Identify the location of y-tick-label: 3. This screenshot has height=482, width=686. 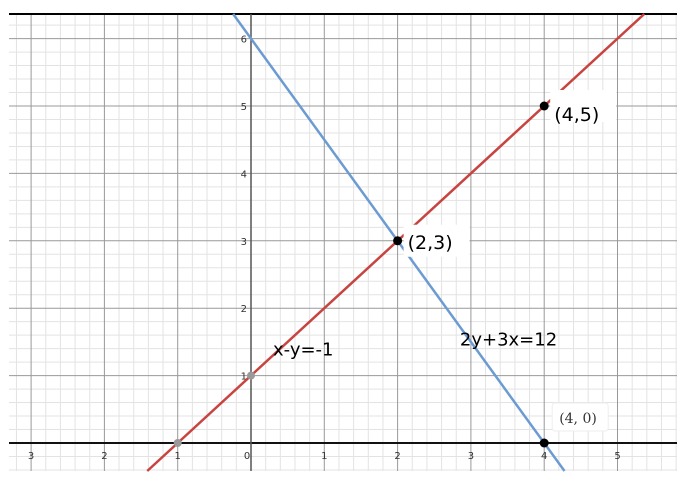
(244, 242).